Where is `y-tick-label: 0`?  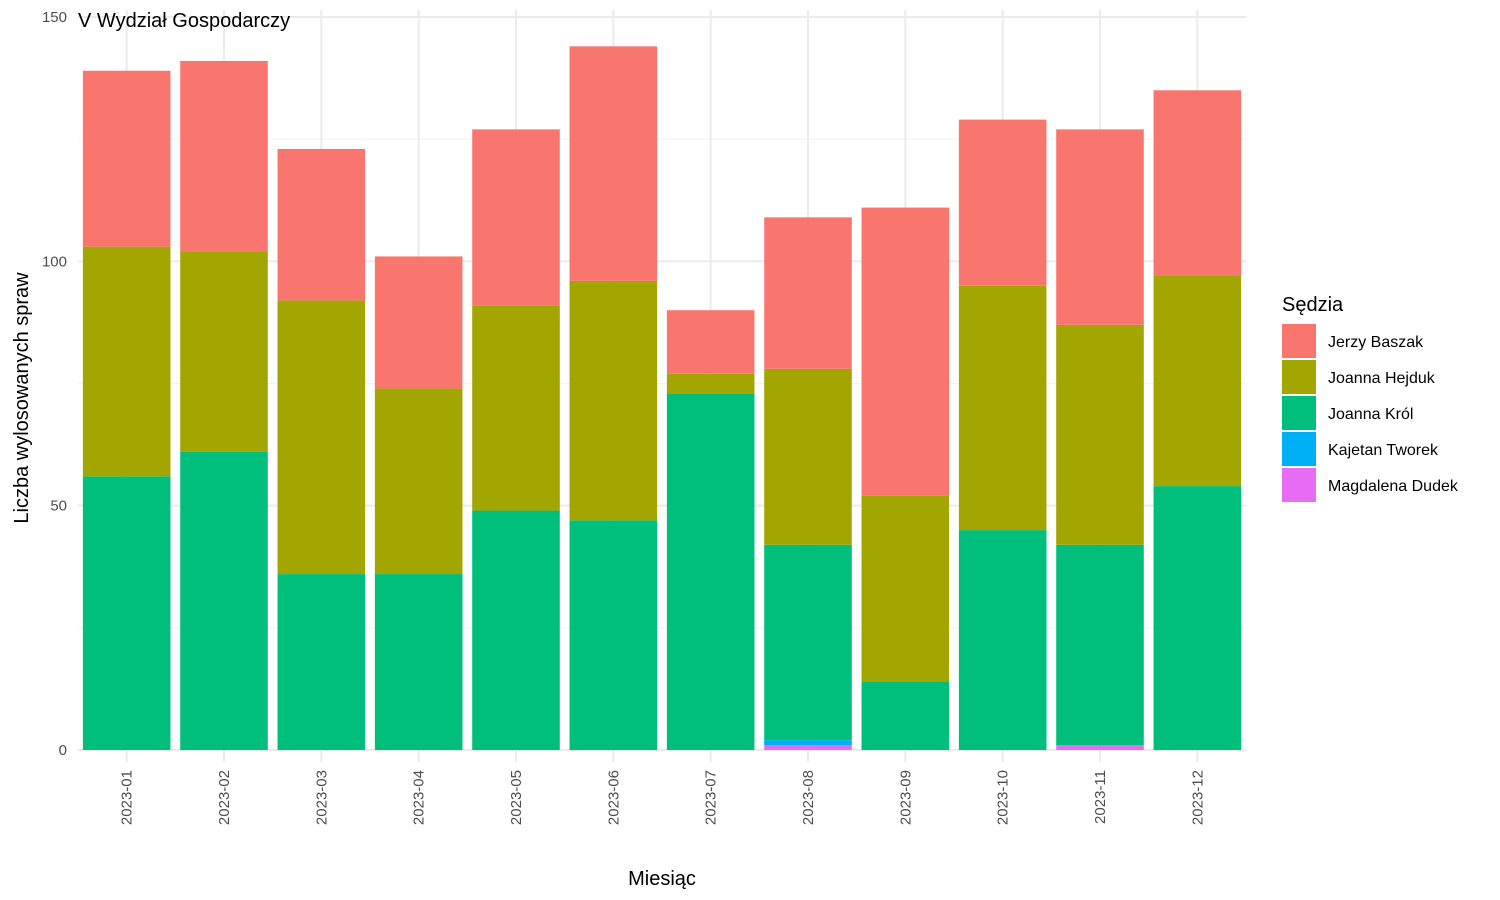
y-tick-label: 0 is located at coordinates (63, 750).